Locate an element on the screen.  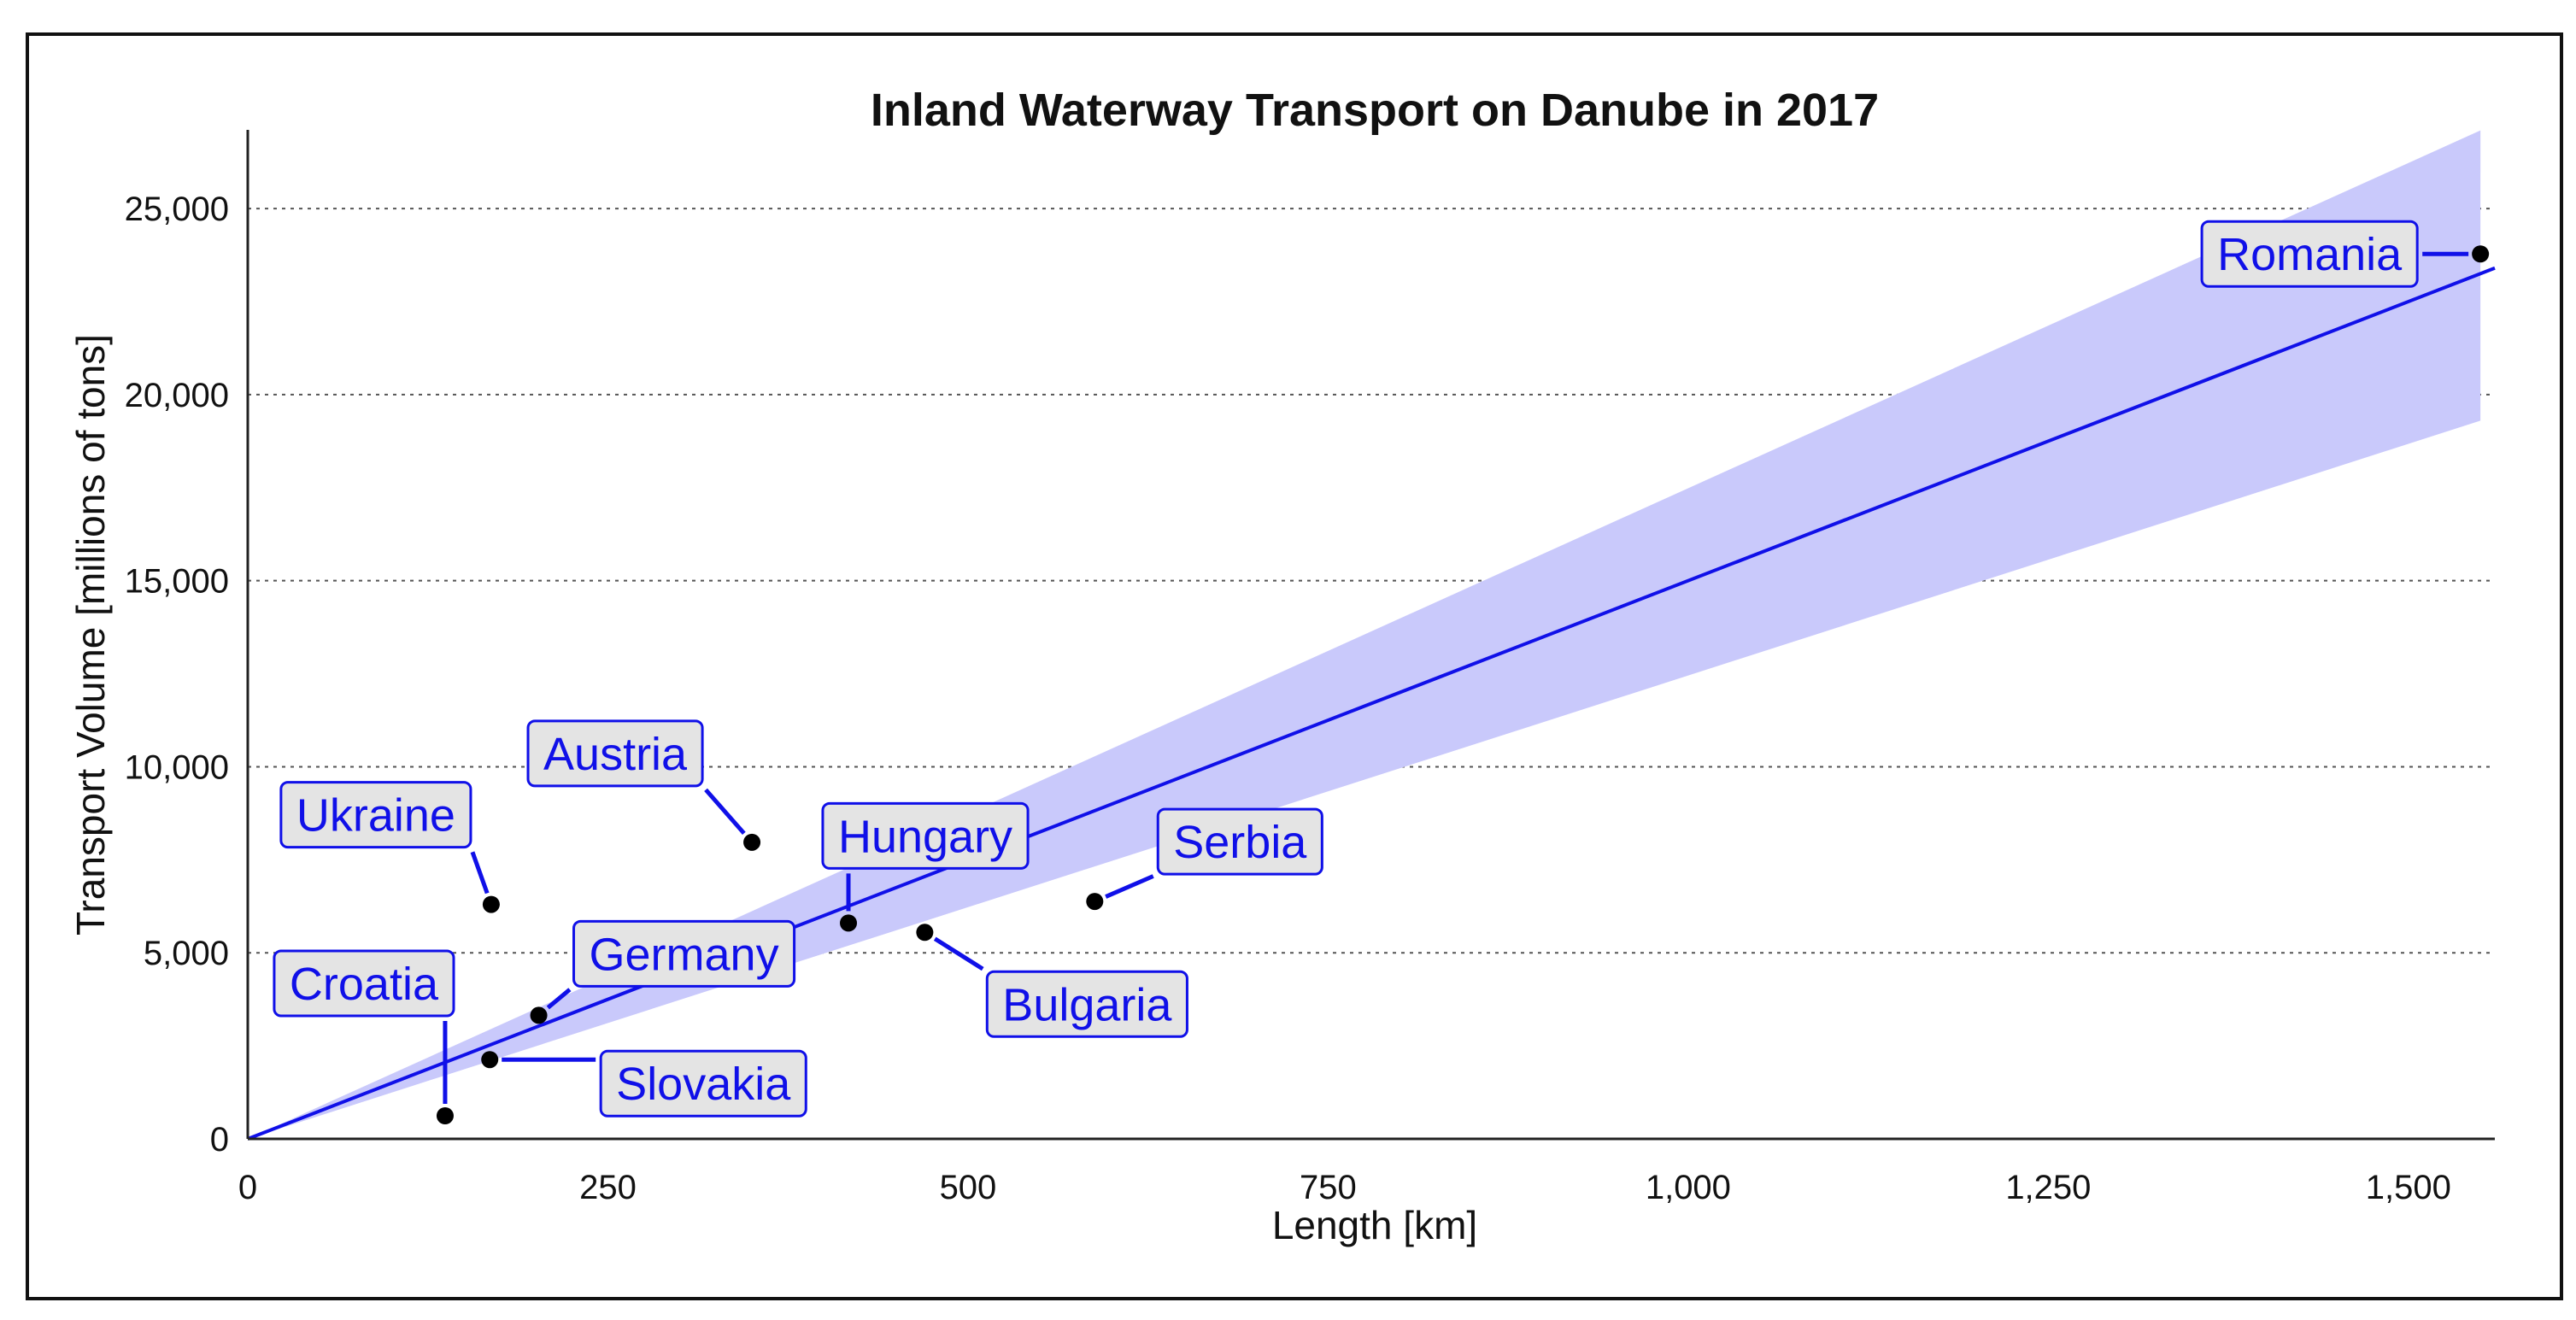
x-tick-label: 500 is located at coordinates (968, 1187).